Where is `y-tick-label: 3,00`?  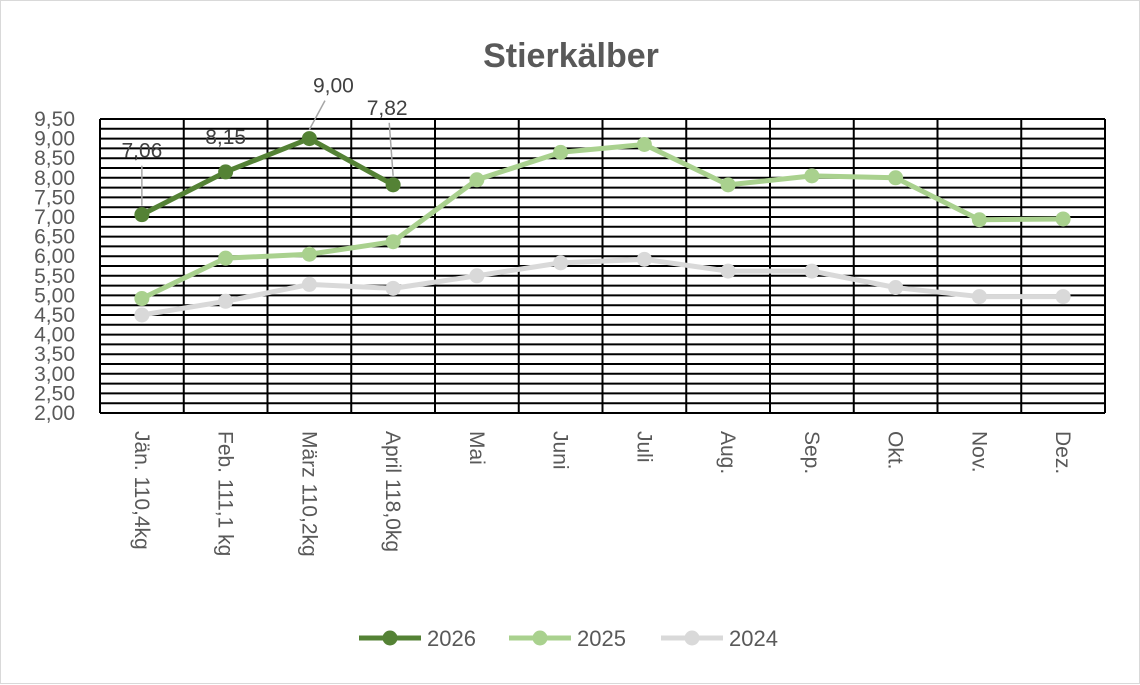 y-tick-label: 3,00 is located at coordinates (54, 374).